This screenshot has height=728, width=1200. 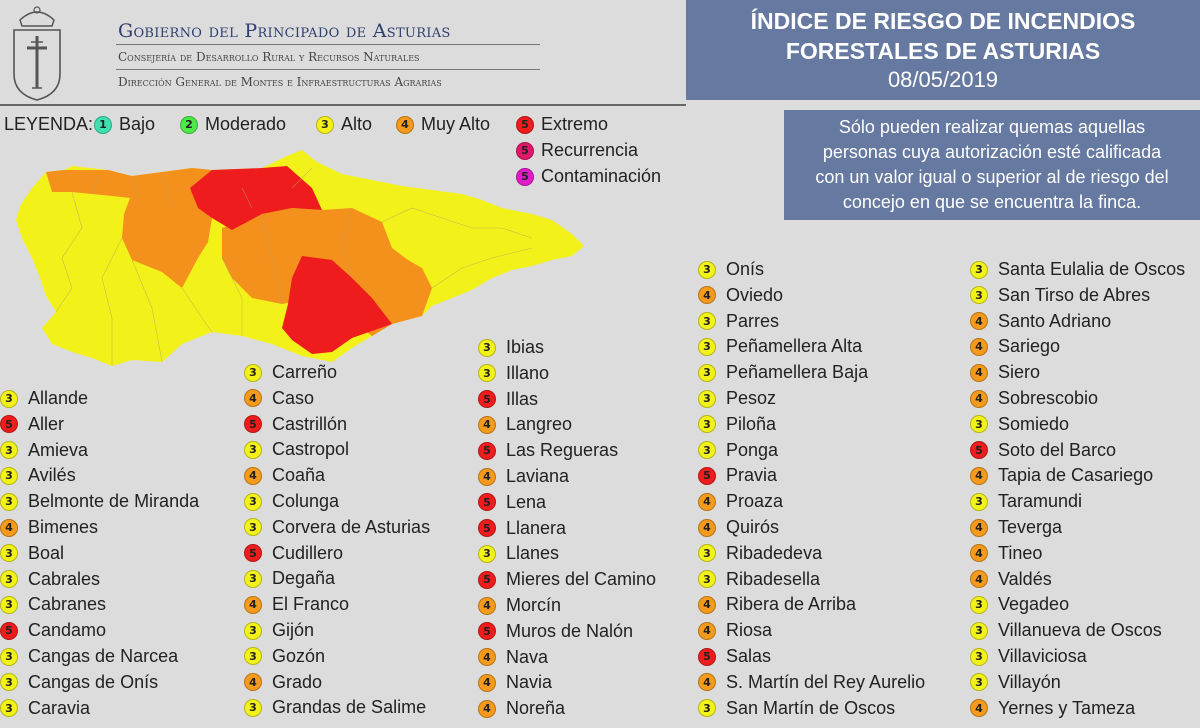 I want to click on municipality-name: Ribadesella, so click(x=773, y=578).